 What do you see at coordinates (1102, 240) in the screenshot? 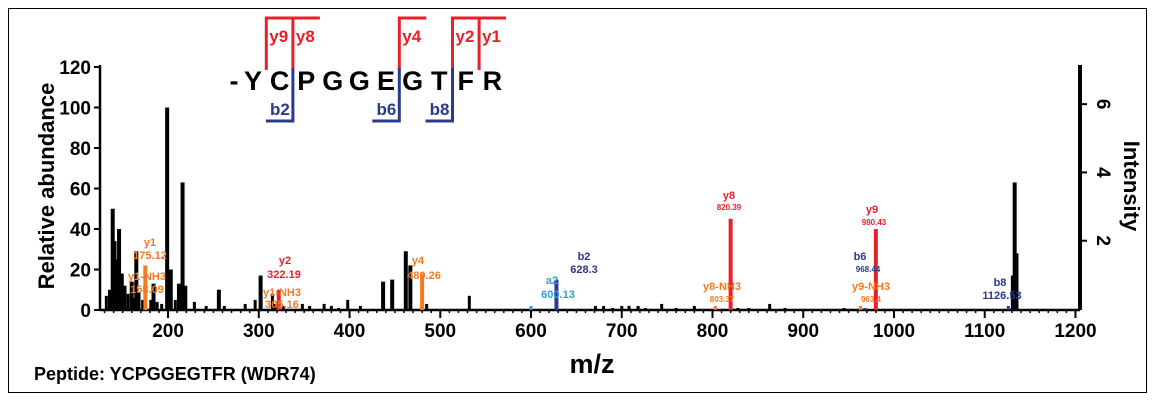
I see `y-tick-label-right: 2` at bounding box center [1102, 240].